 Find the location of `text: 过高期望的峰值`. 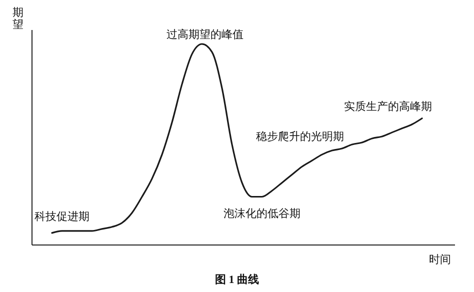

text: 过高期望的峰值 is located at coordinates (205, 34).